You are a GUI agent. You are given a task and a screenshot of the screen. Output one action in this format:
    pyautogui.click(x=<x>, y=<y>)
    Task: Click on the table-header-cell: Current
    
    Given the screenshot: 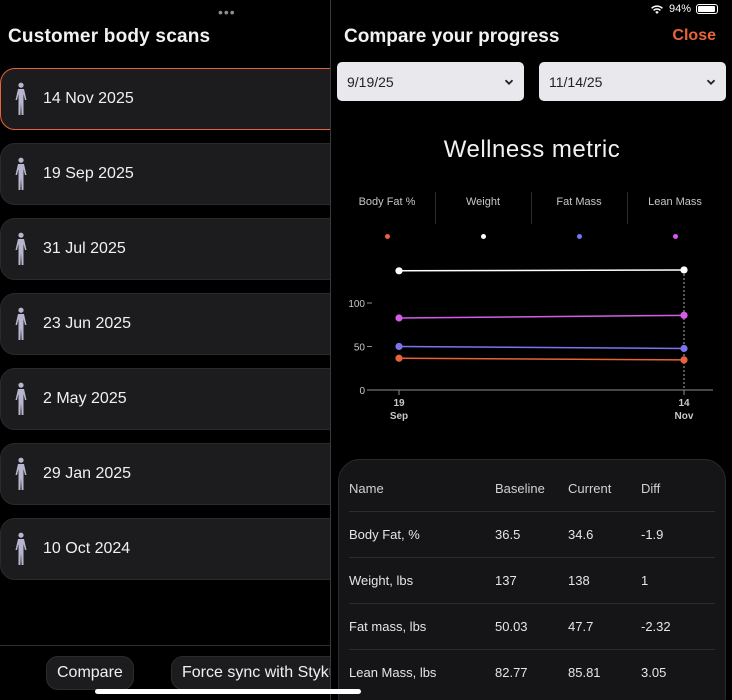 What is the action you would take?
    pyautogui.click(x=590, y=488)
    